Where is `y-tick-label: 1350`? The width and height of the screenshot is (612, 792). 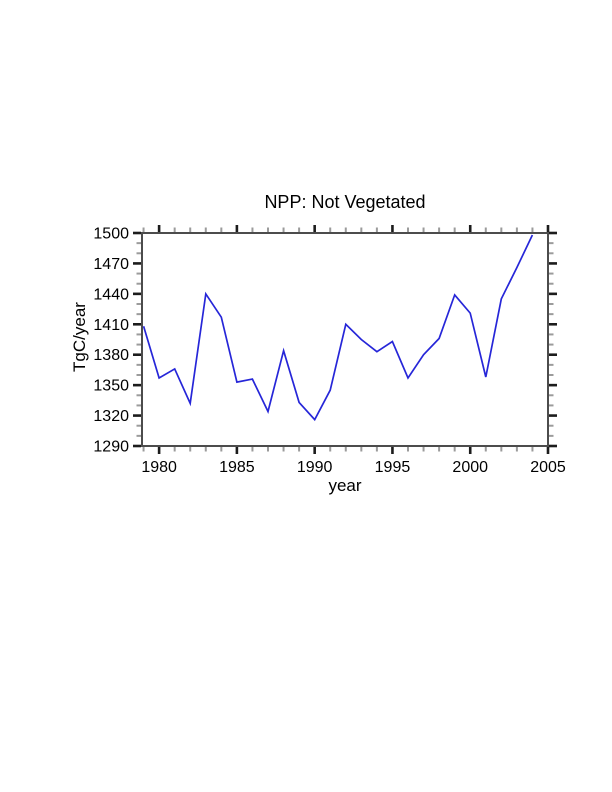
y-tick-label: 1350 is located at coordinates (111, 386).